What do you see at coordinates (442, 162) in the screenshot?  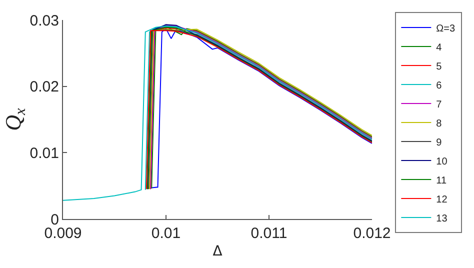 I see `legend-label: 10` at bounding box center [442, 162].